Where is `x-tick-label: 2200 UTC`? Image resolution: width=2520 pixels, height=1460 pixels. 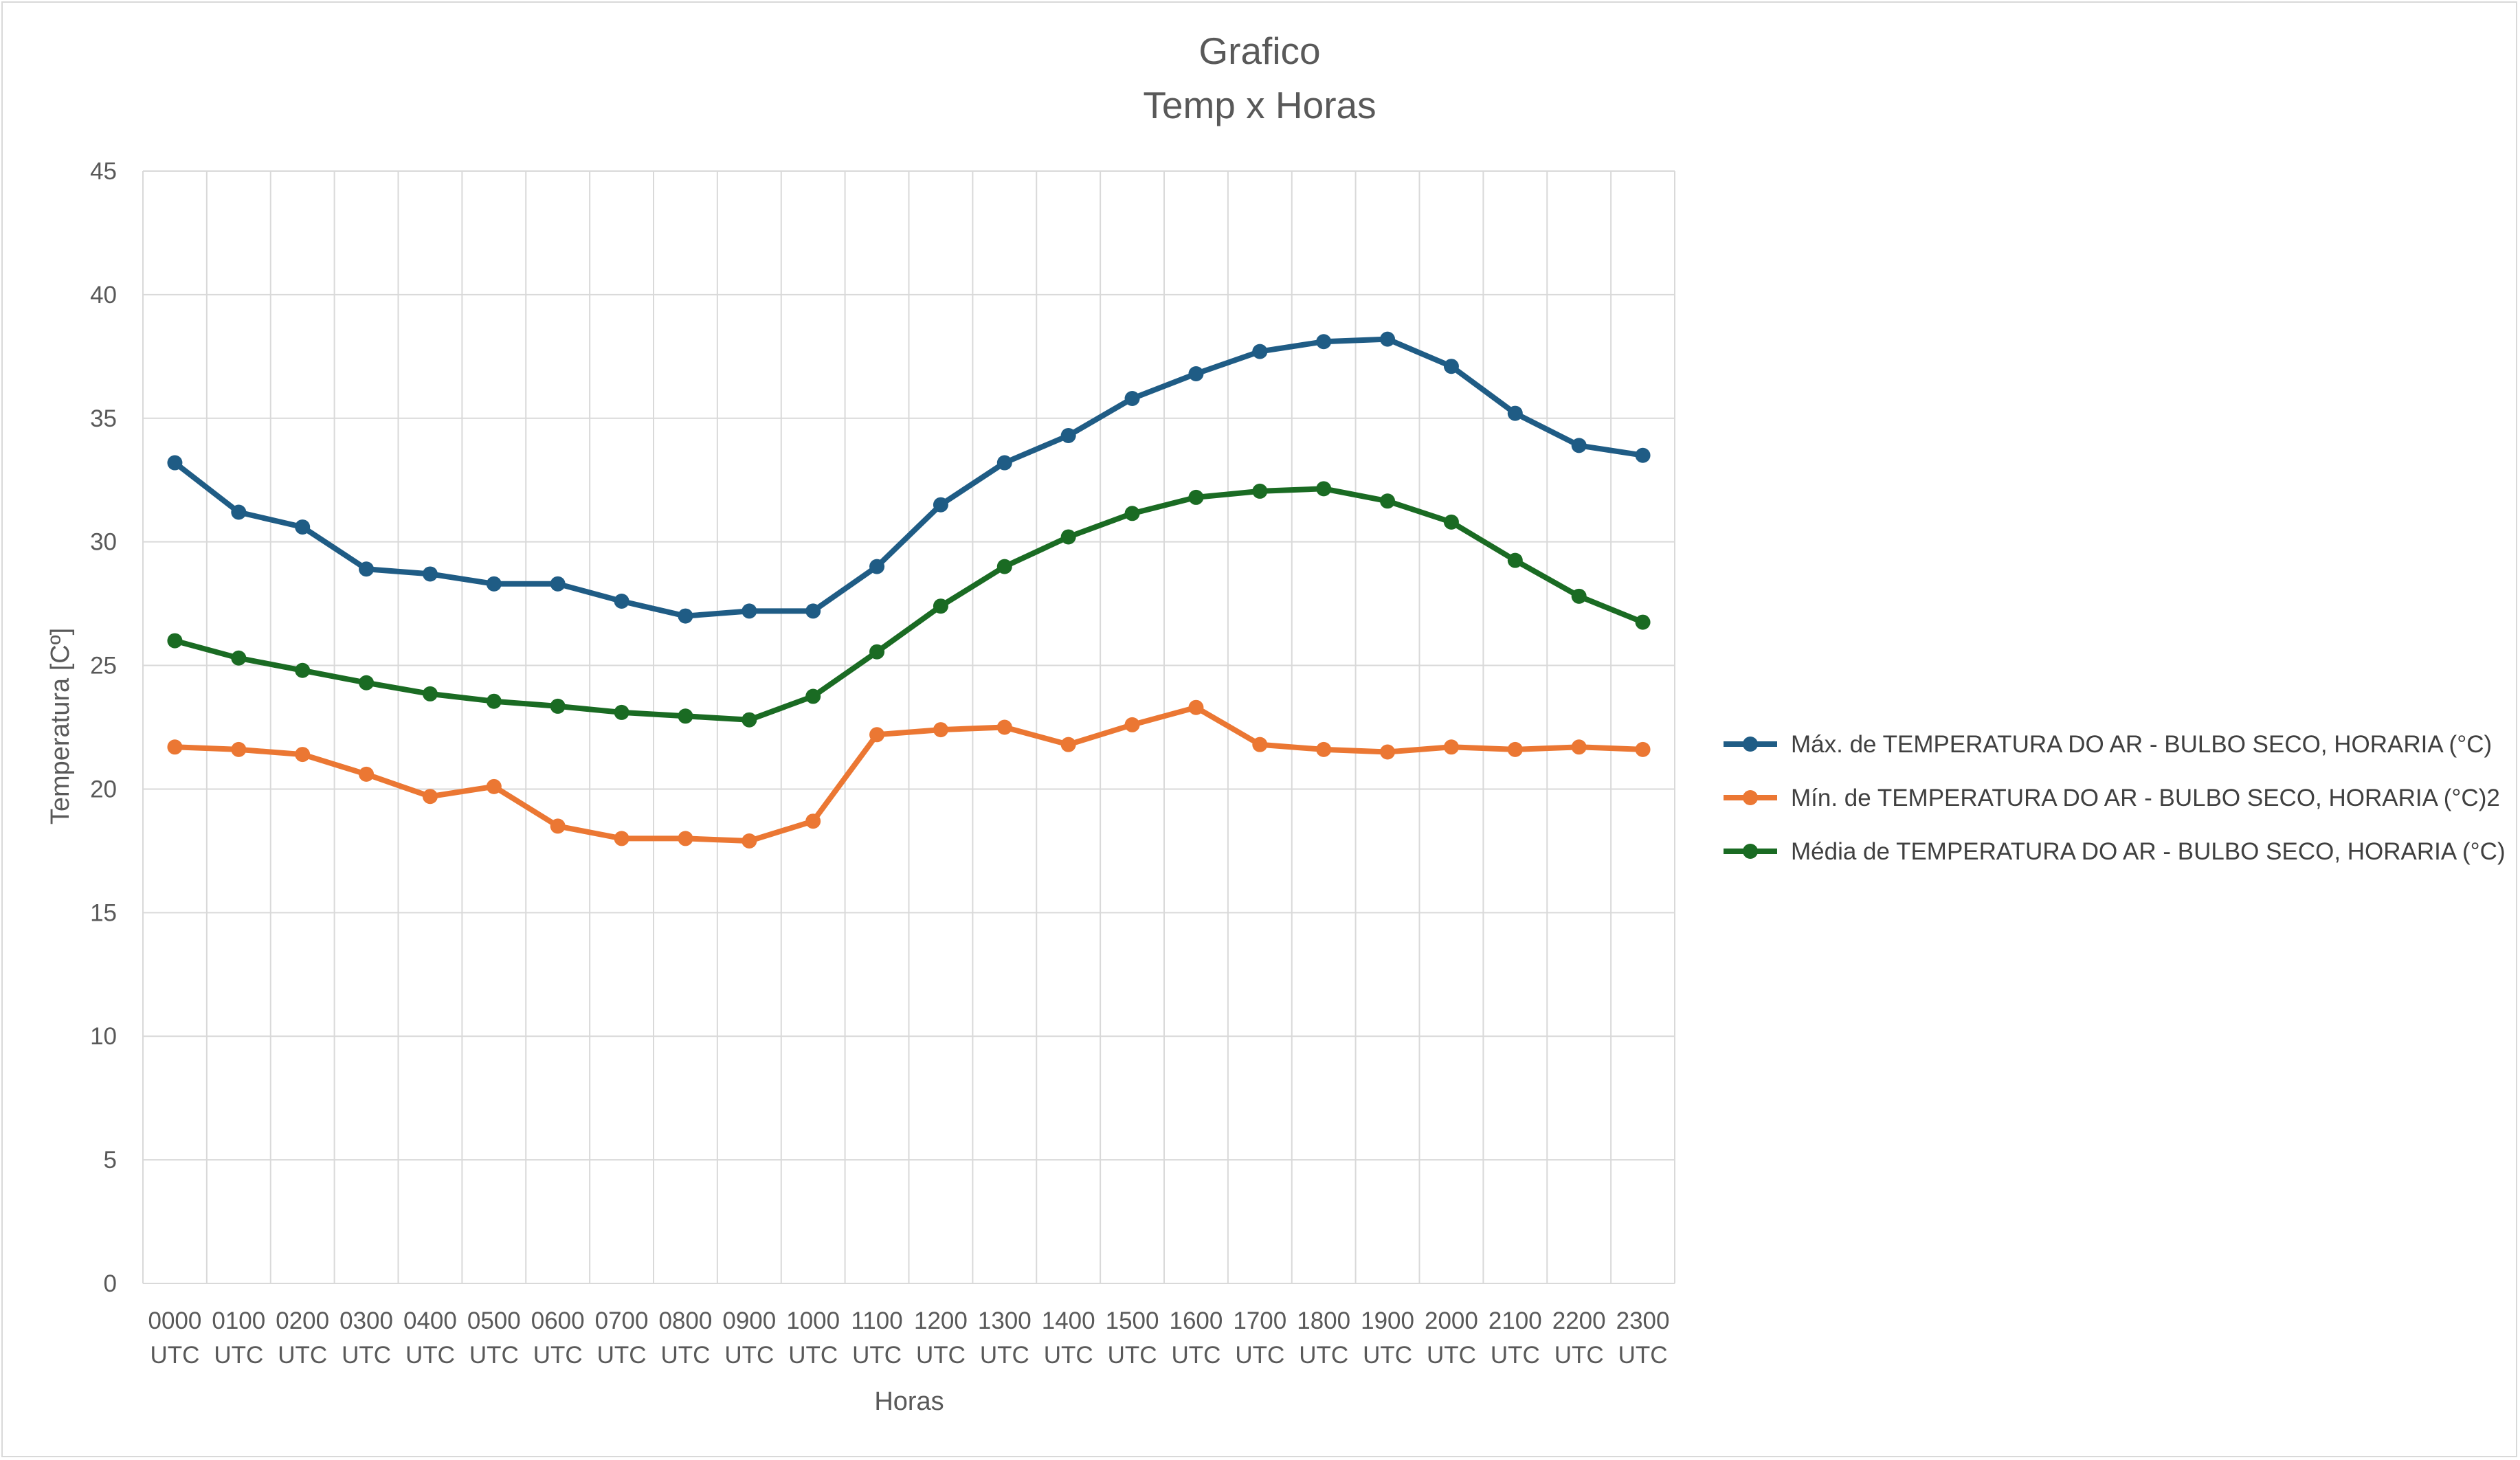 x-tick-label: 2200 UTC is located at coordinates (1579, 1338).